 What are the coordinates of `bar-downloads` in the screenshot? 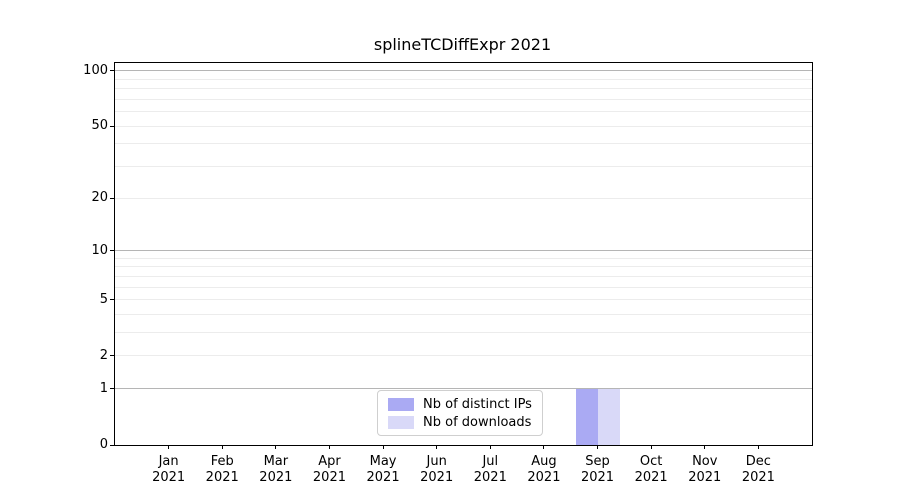 It's located at (608, 416).